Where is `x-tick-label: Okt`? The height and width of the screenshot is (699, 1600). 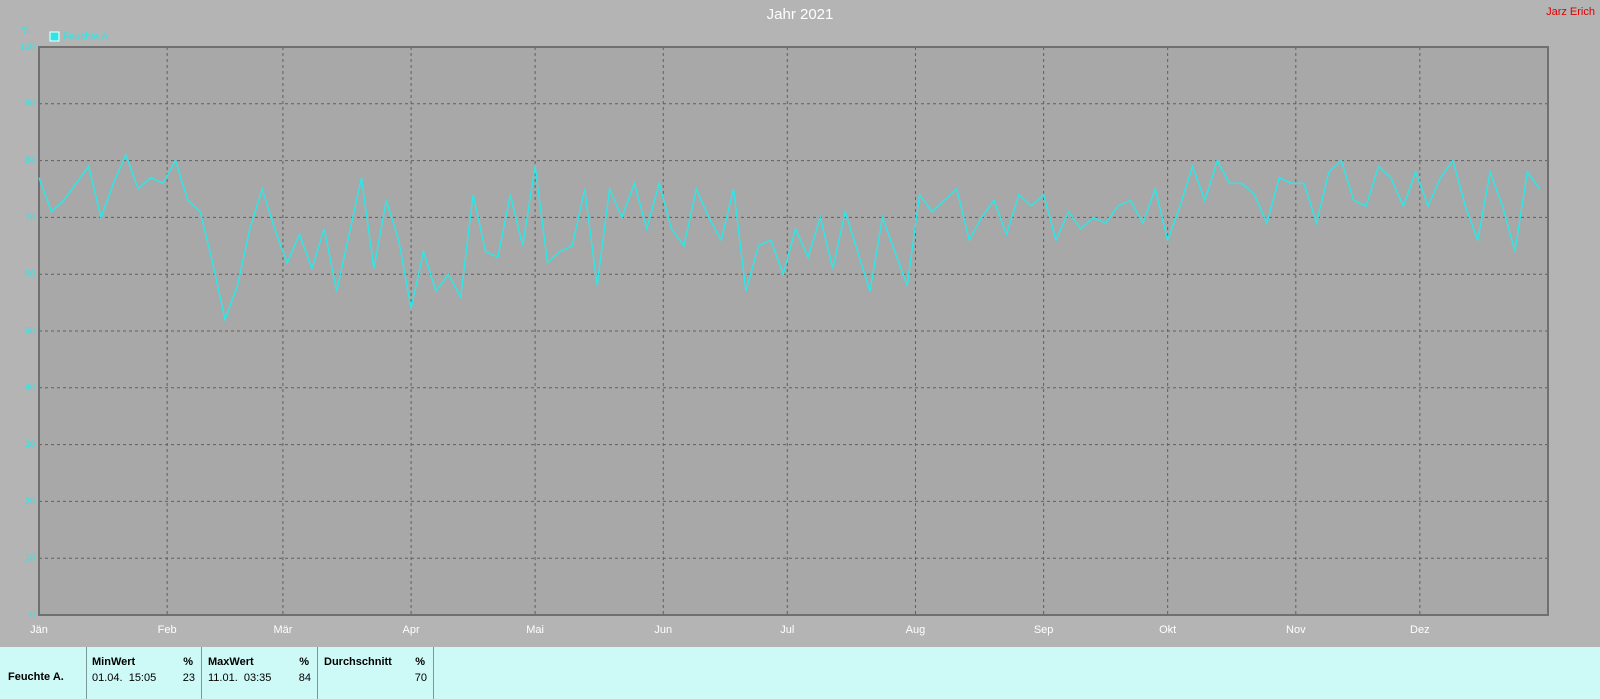 x-tick-label: Okt is located at coordinates (1167, 630).